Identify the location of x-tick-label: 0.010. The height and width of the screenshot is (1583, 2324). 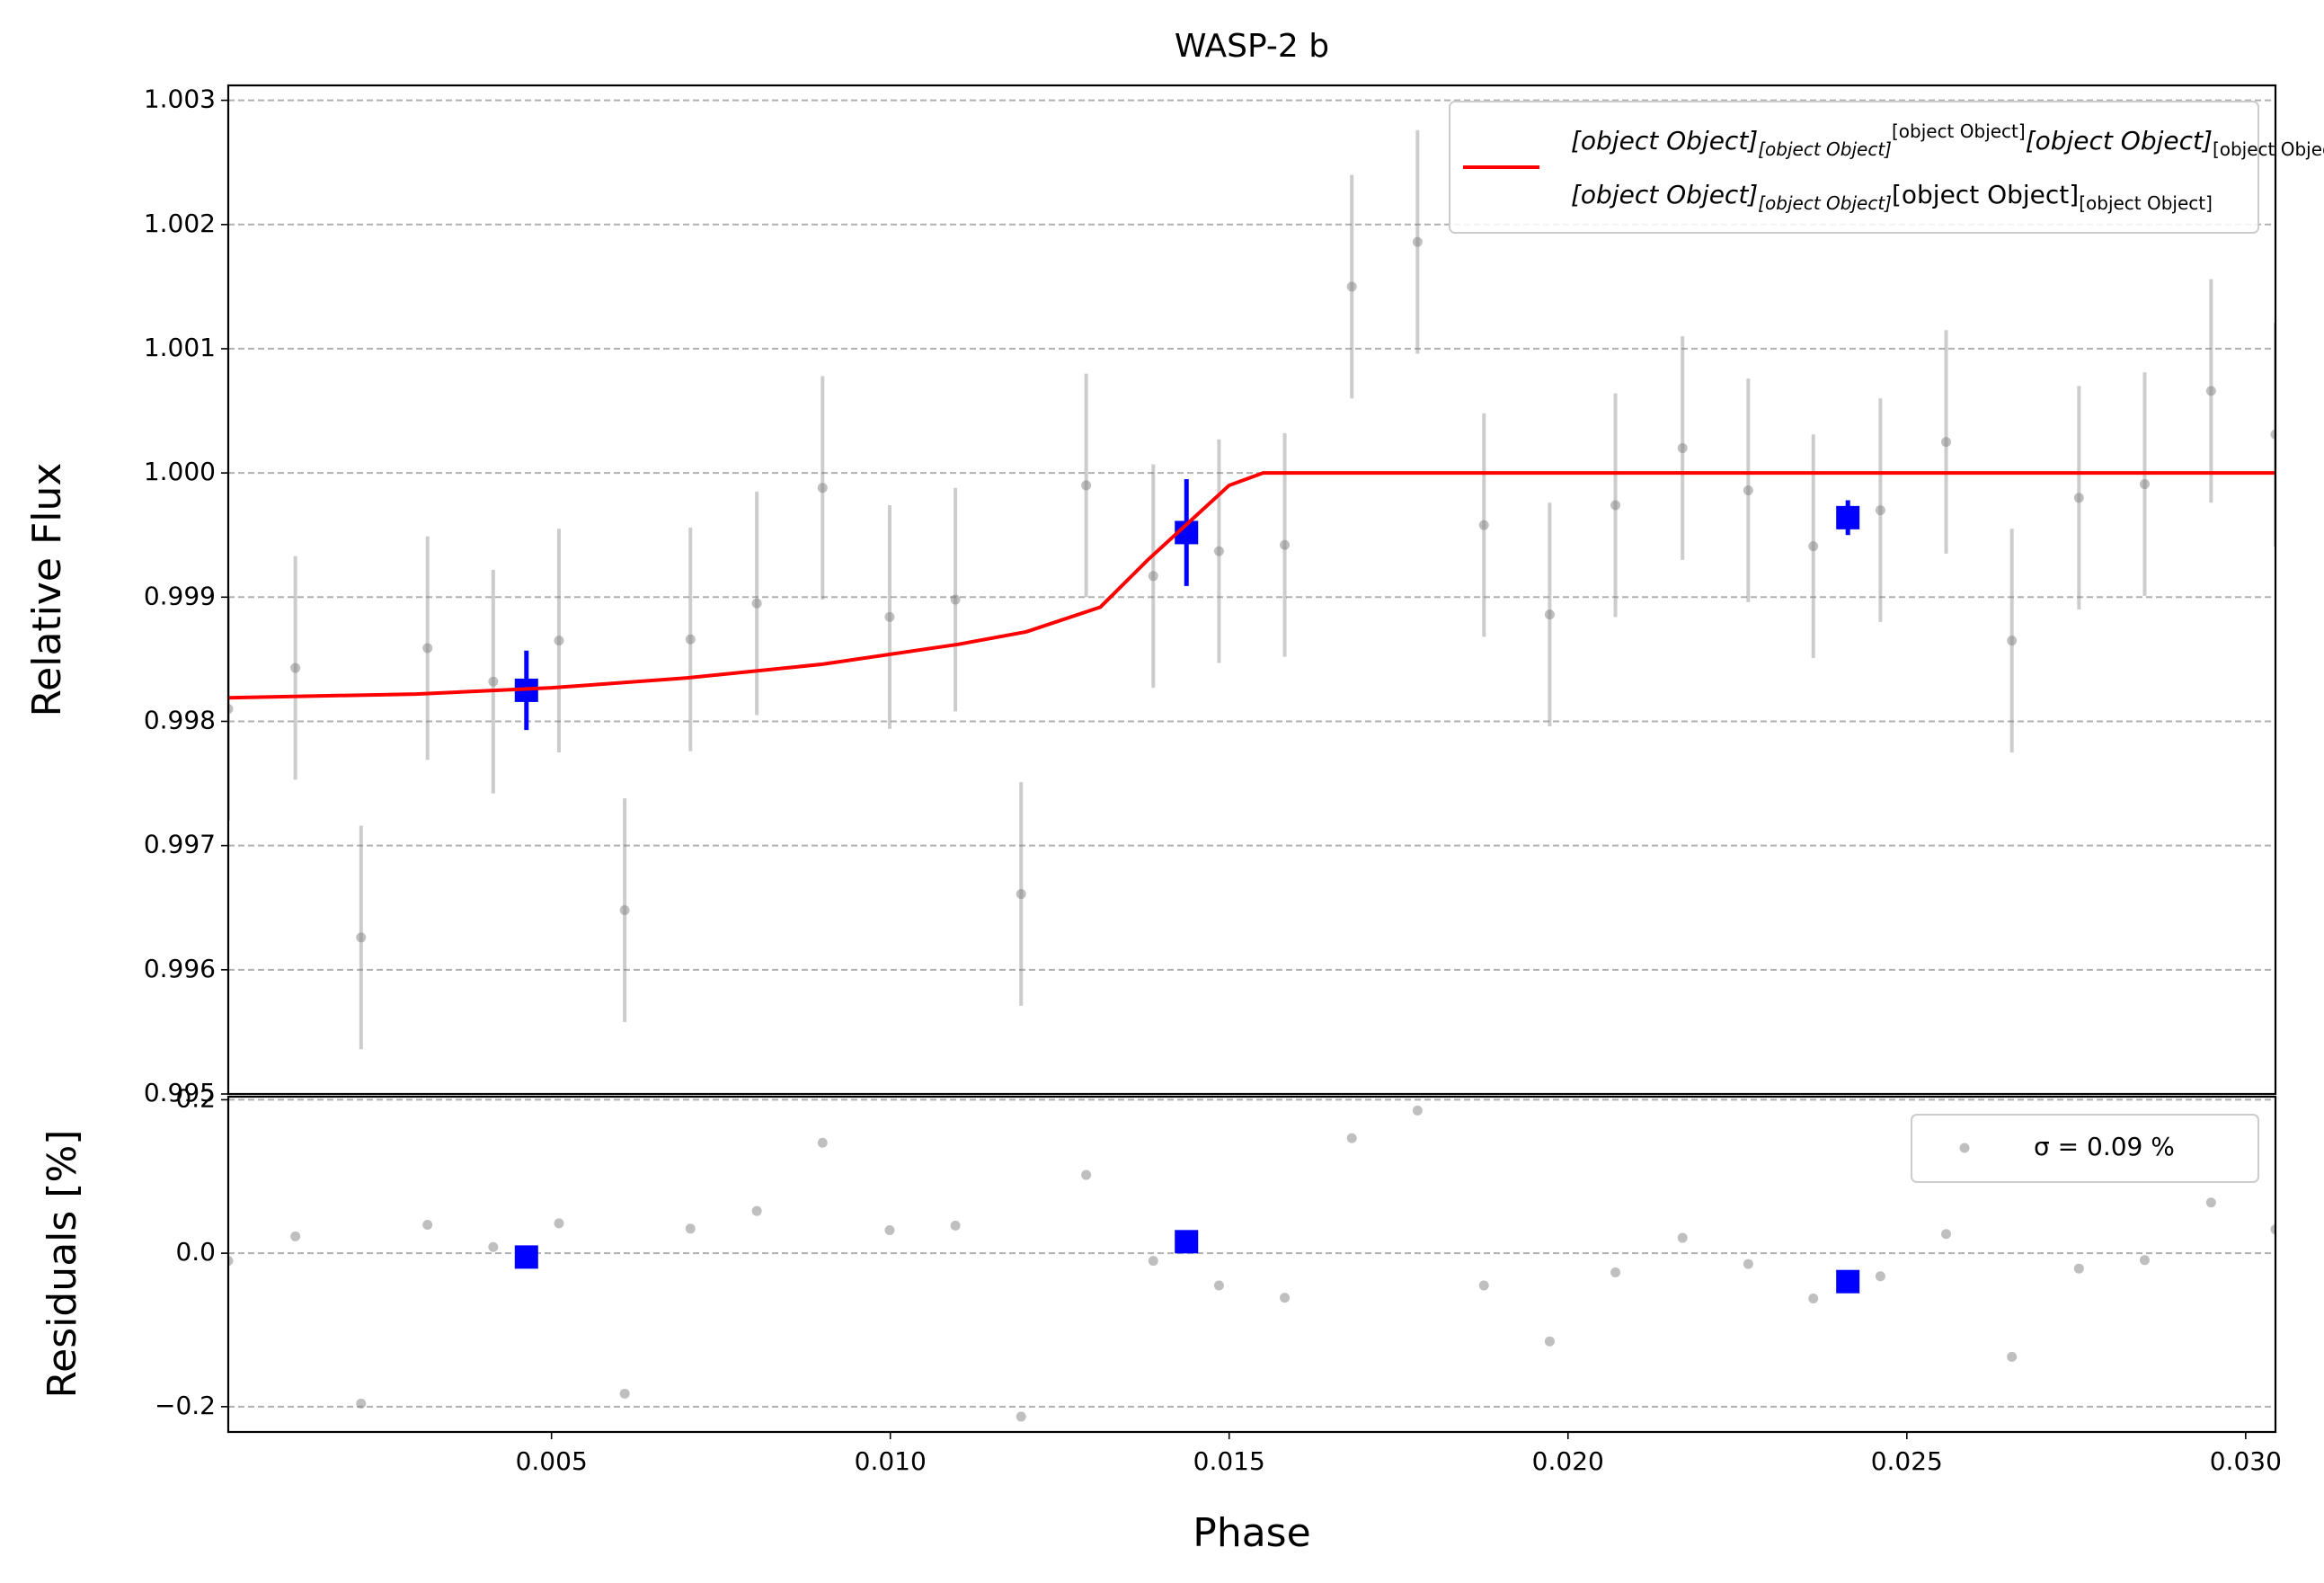
(891, 1461).